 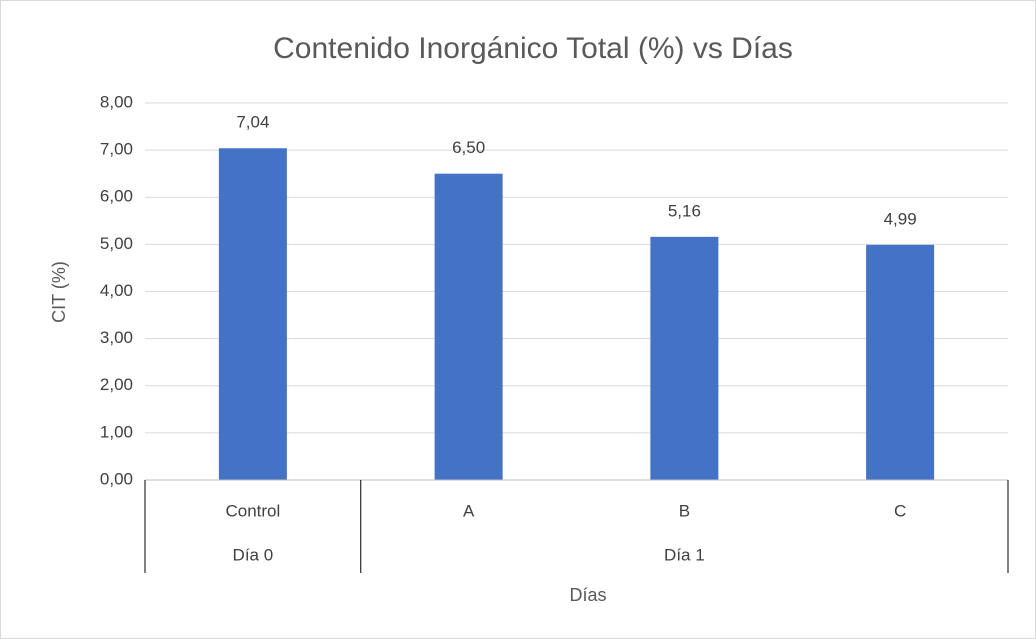 I want to click on y-tick-label: 3,00, so click(x=116, y=337).